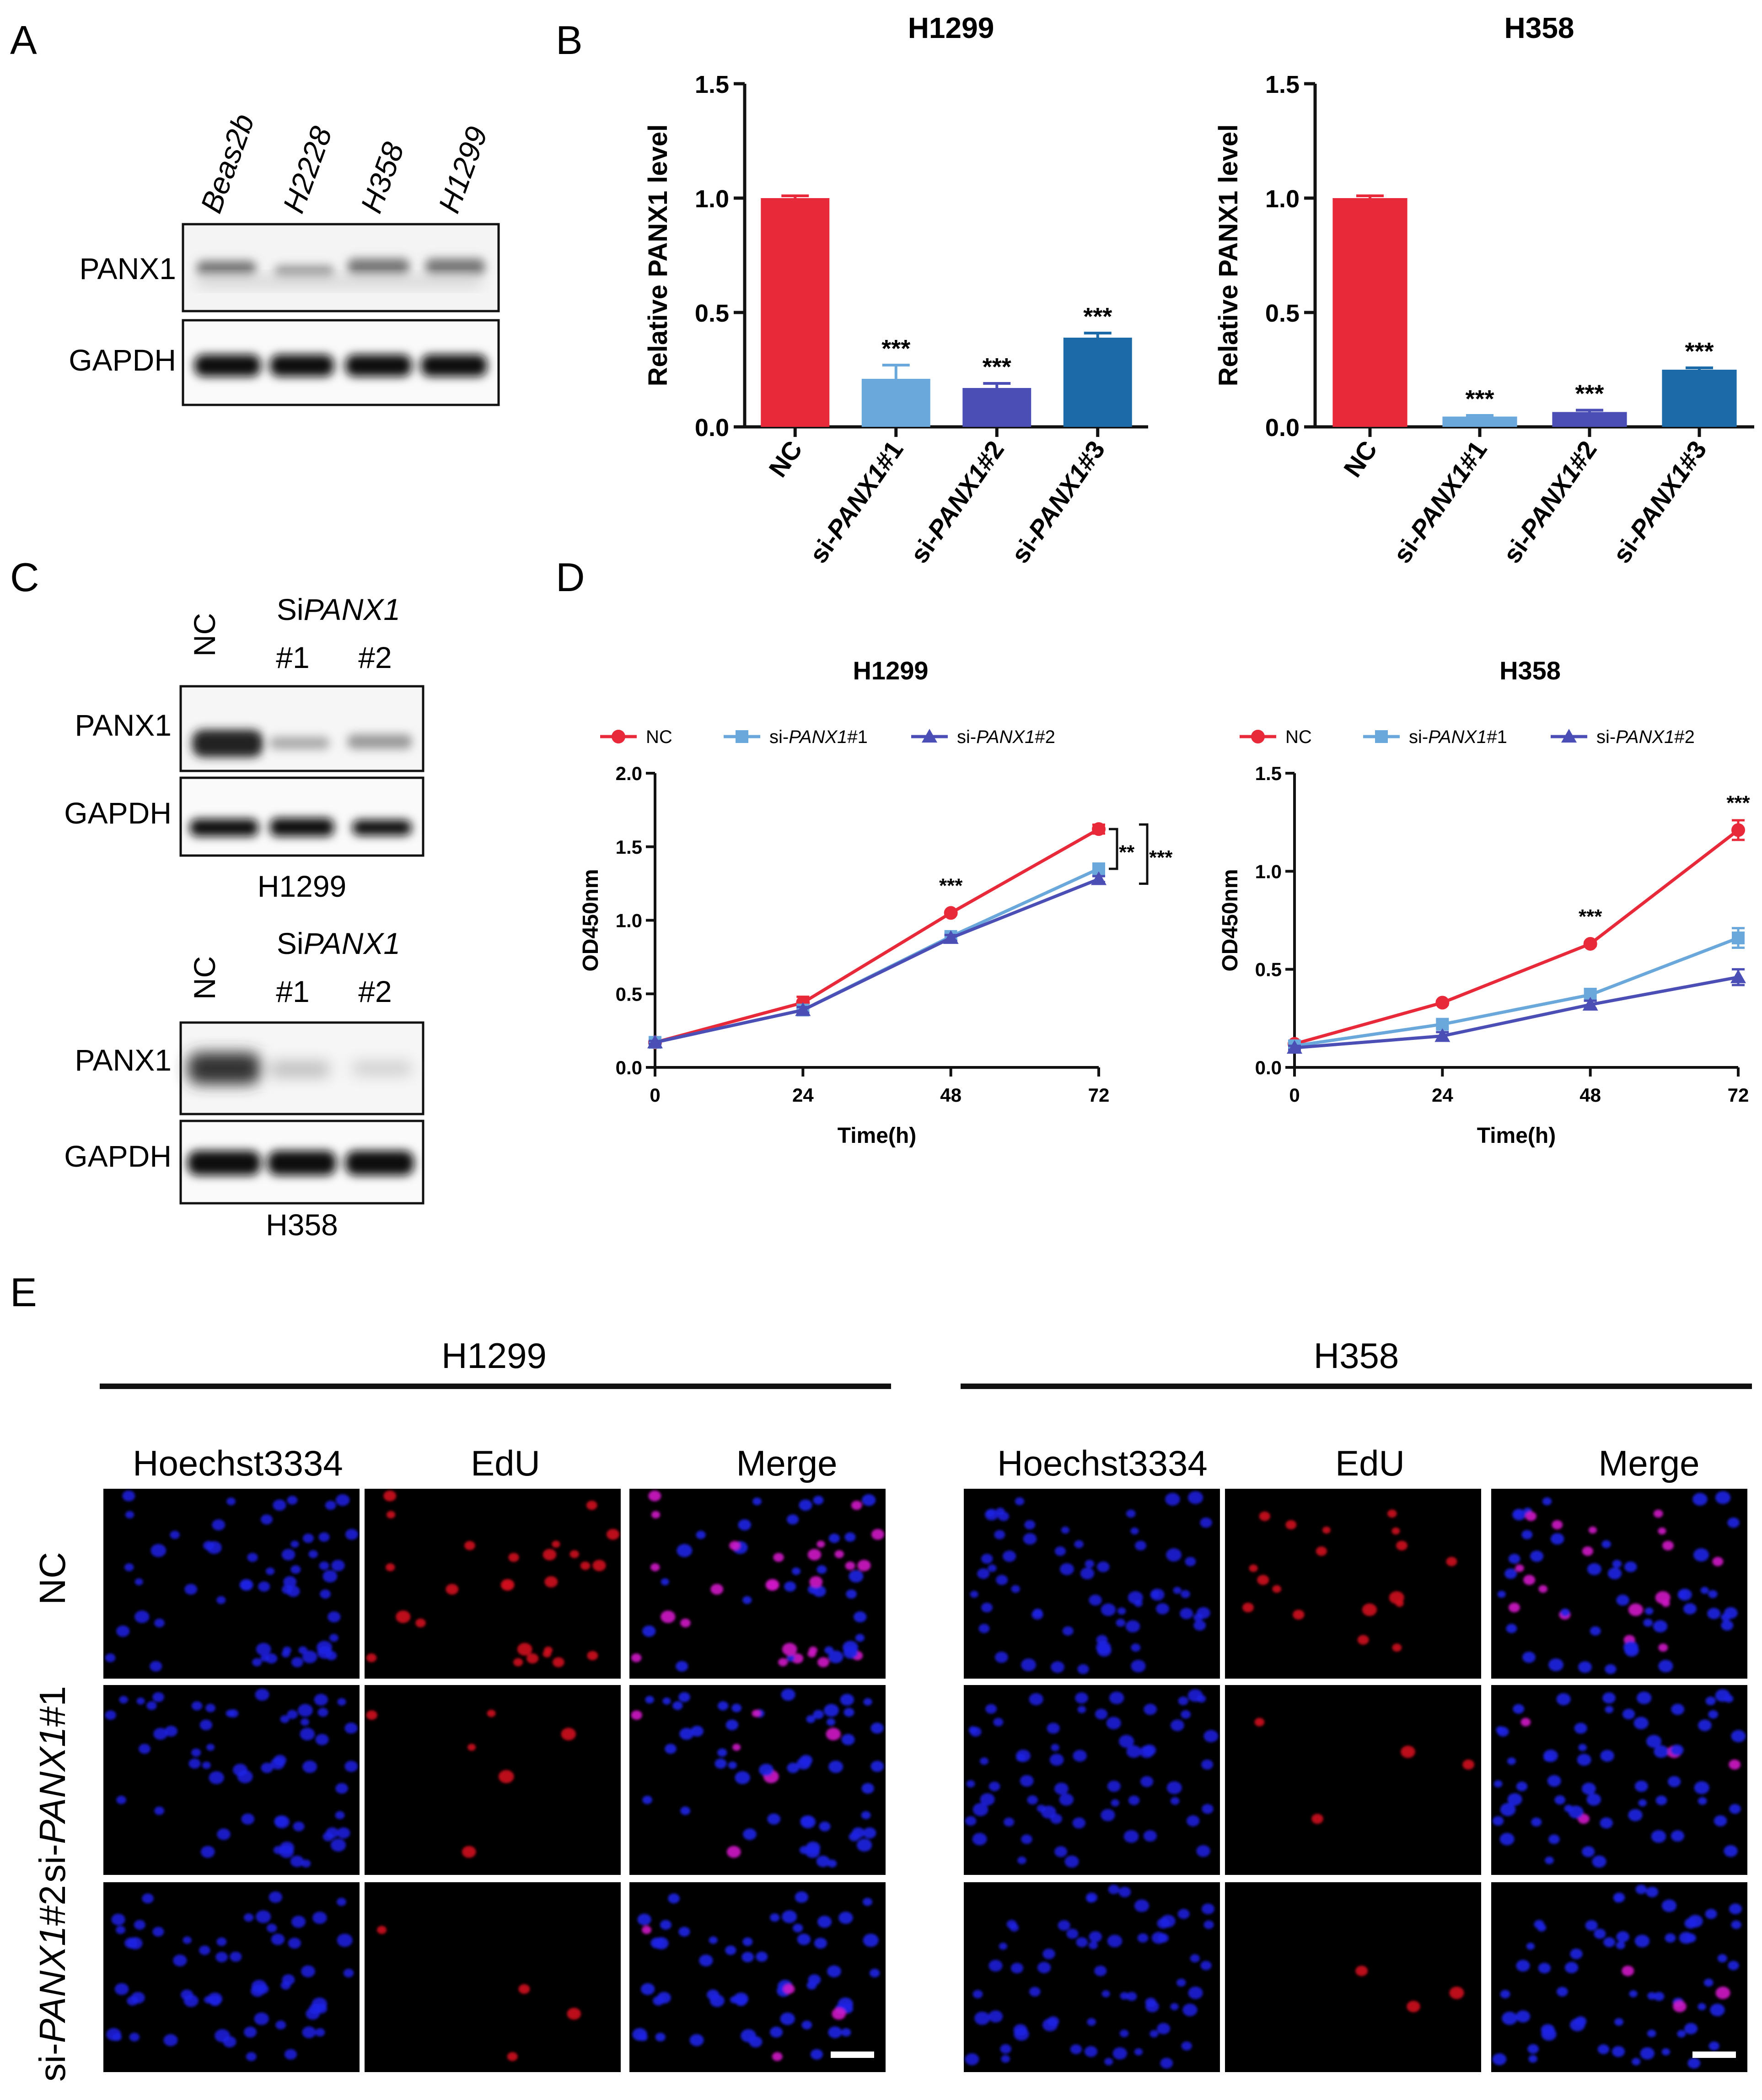 This screenshot has height=2100, width=1762. What do you see at coordinates (23, 40) in the screenshot?
I see `panel-letter-a: A` at bounding box center [23, 40].